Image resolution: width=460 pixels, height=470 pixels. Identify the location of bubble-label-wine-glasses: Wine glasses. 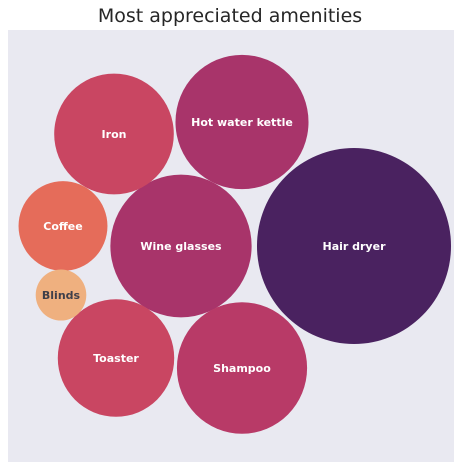
(181, 246).